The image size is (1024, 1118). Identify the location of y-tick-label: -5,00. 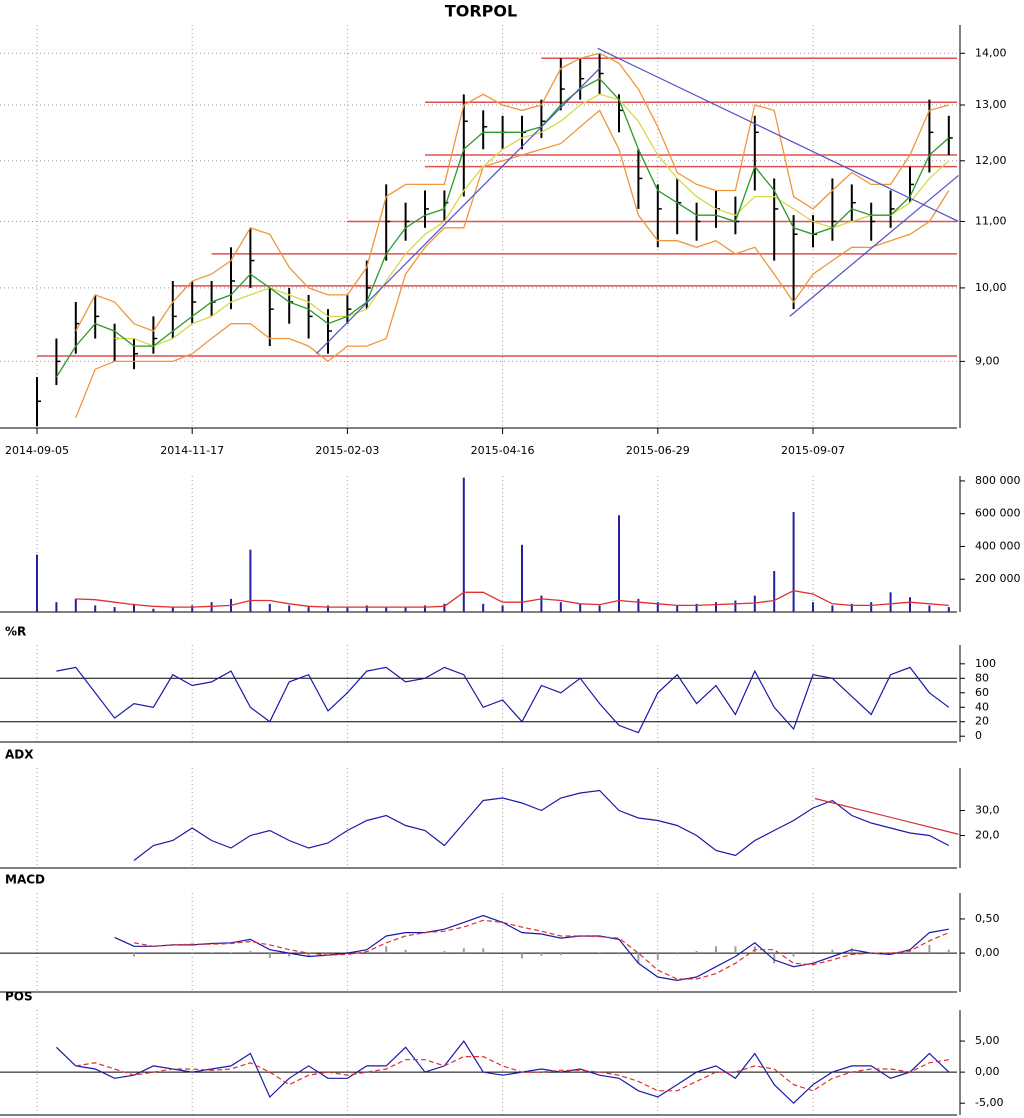
(989, 1102).